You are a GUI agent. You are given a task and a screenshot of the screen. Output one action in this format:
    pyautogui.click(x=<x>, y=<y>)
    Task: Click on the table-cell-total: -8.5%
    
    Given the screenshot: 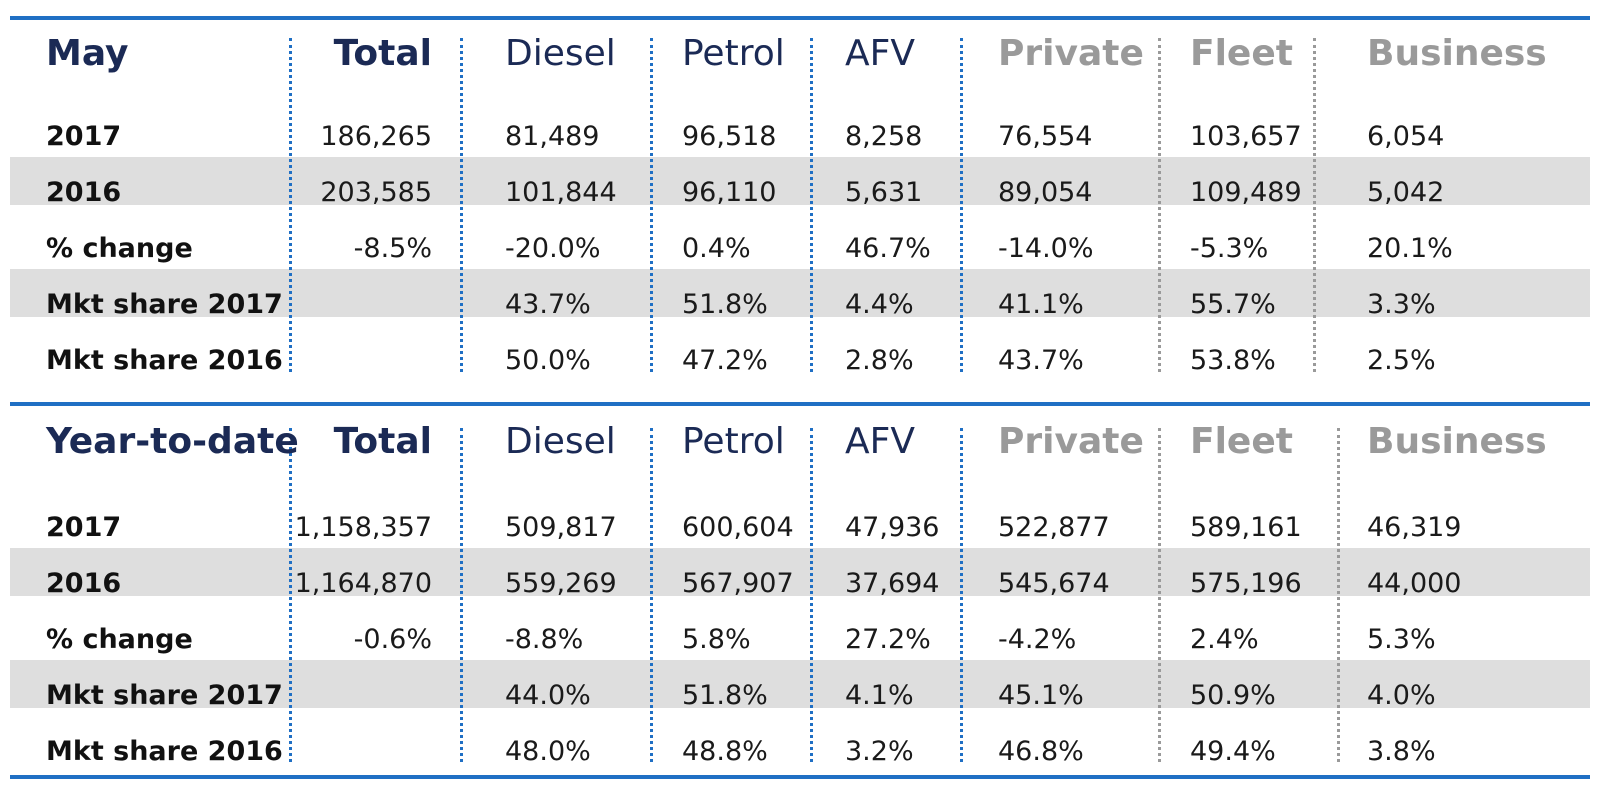 What is the action you would take?
    pyautogui.click(x=392, y=248)
    